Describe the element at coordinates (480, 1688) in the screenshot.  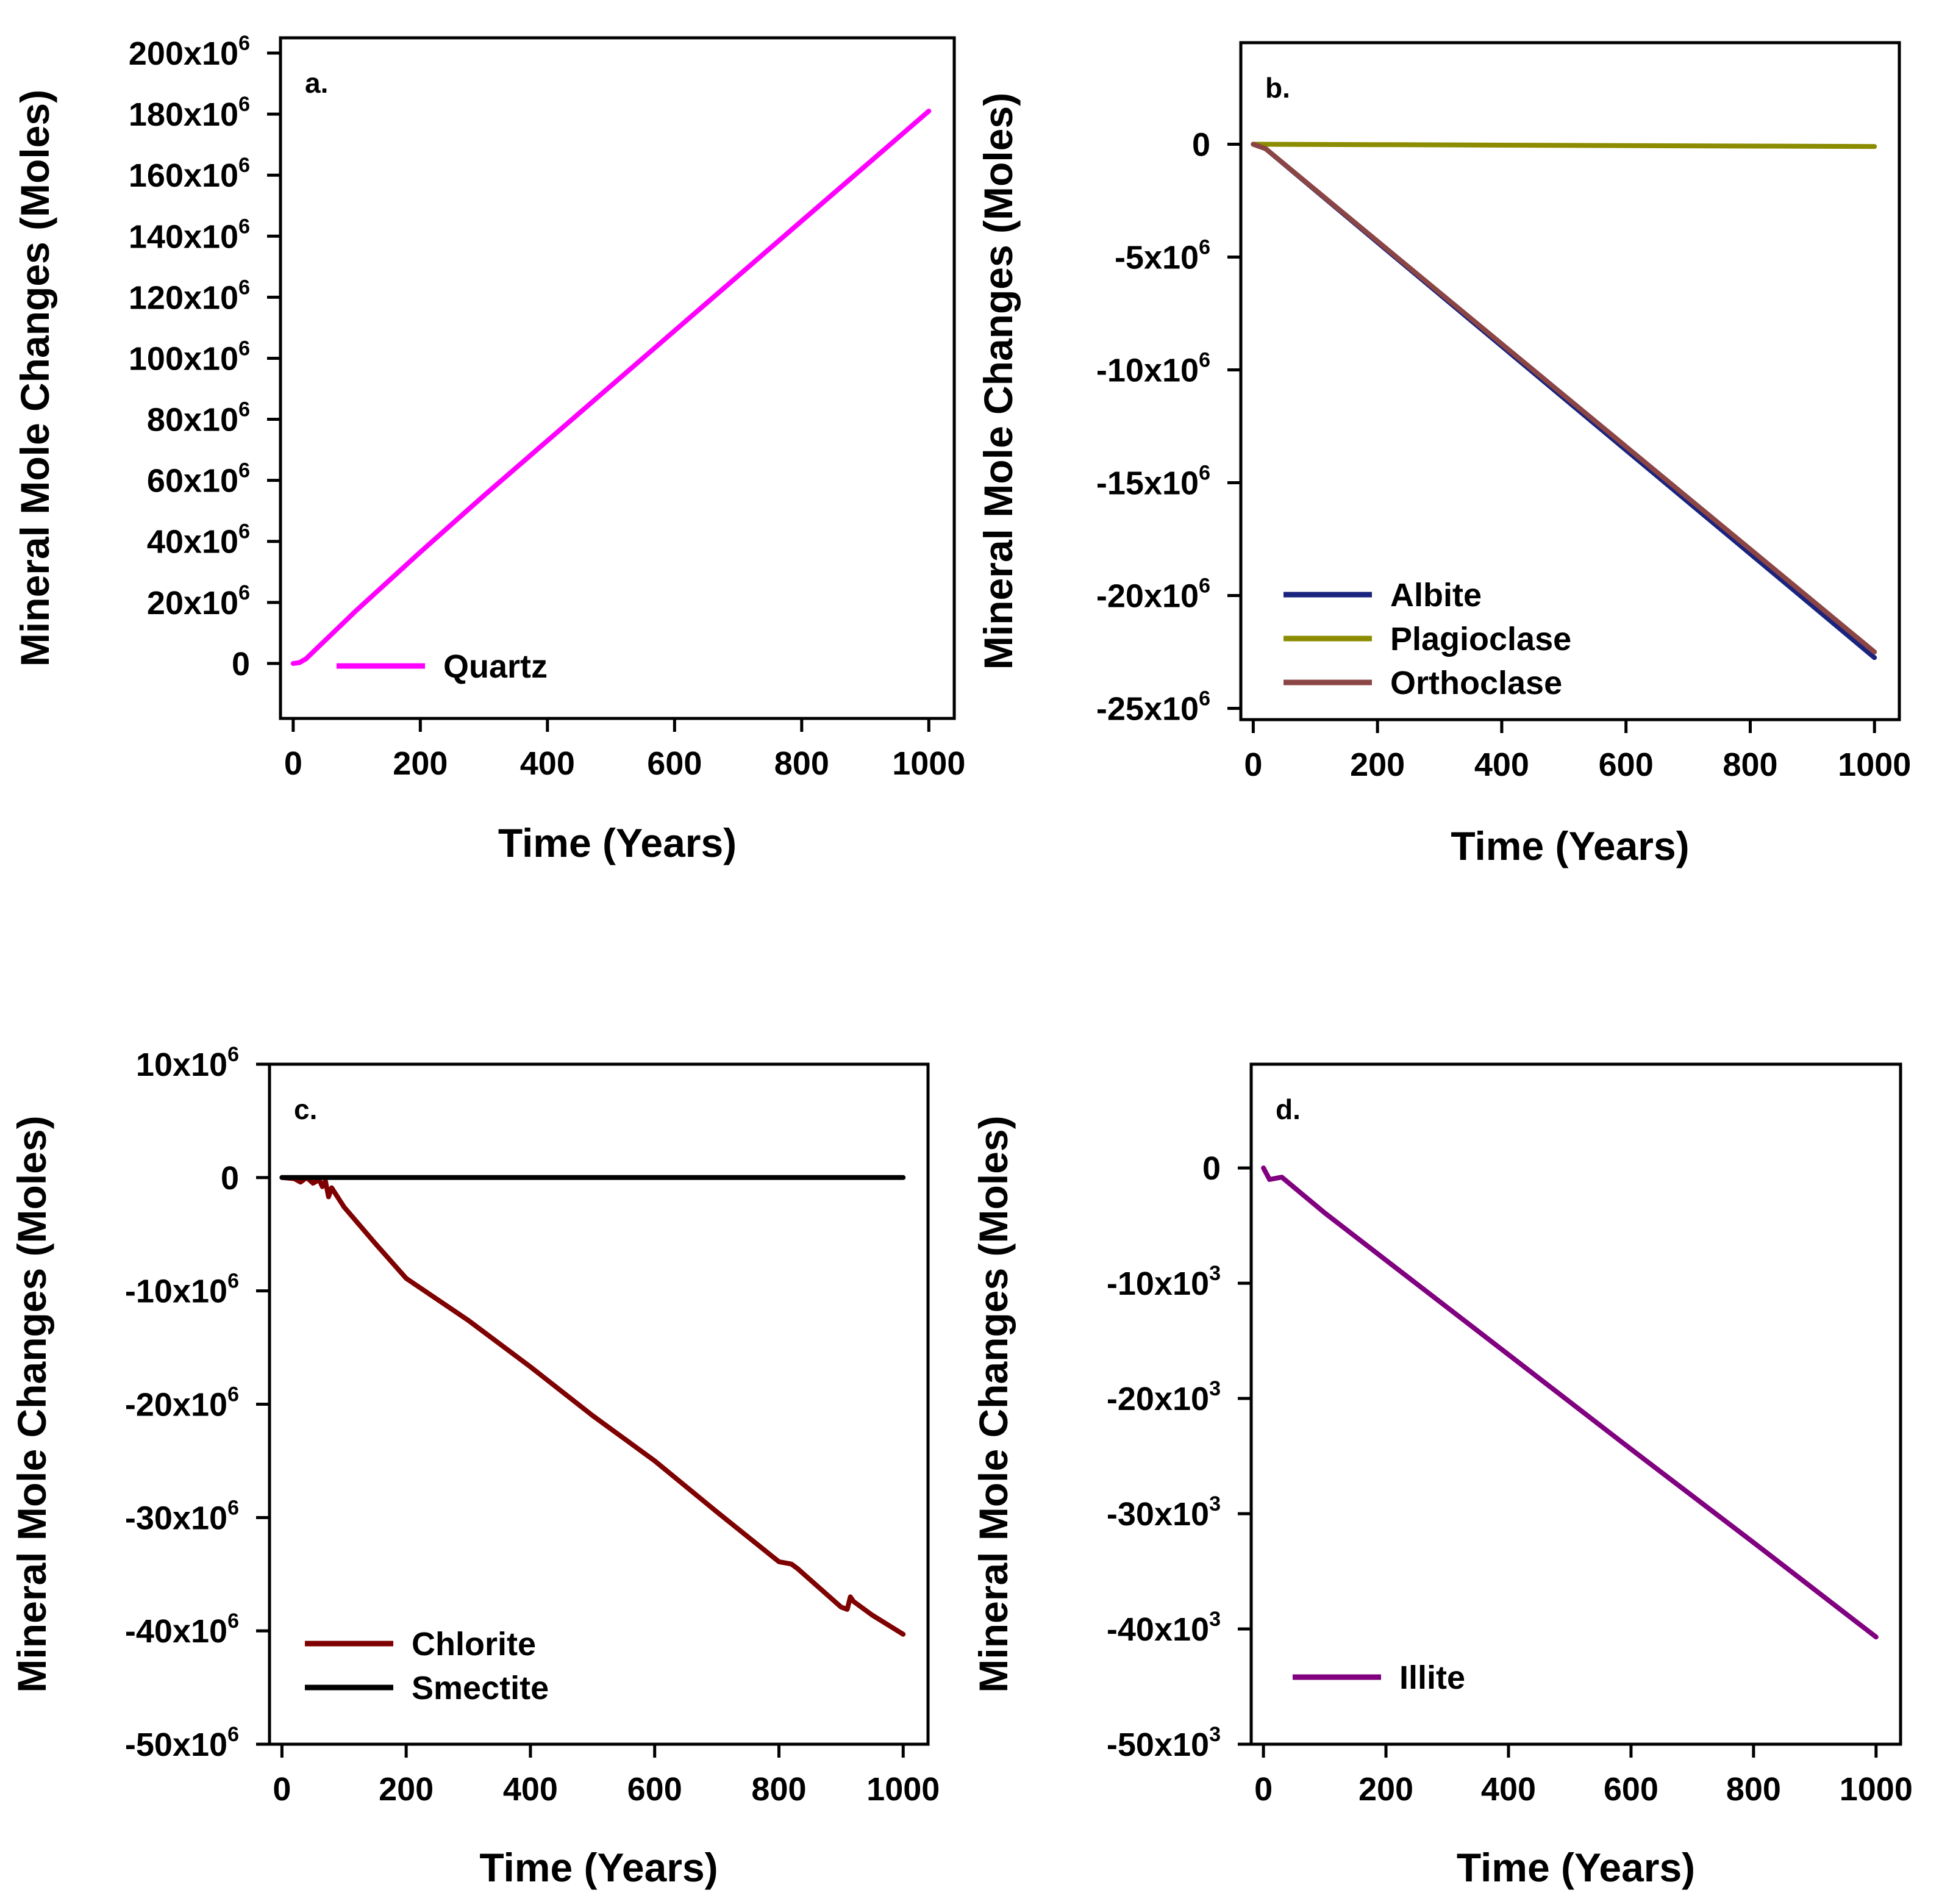
I see `legend-label-smectite: Smectite` at that location.